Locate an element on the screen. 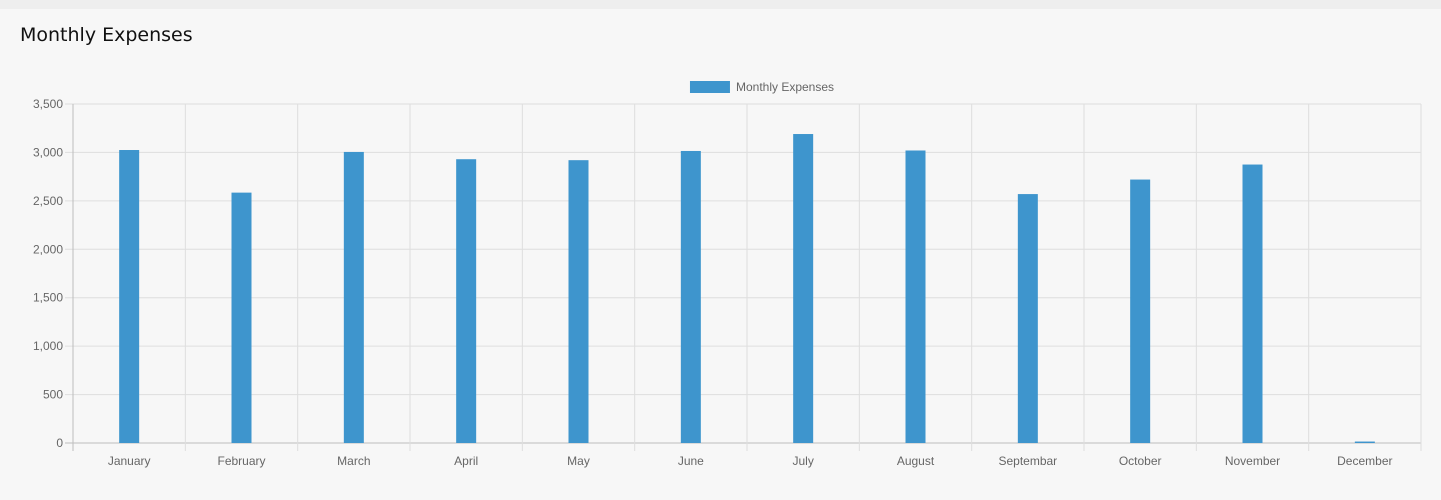  bar-december is located at coordinates (1364, 442).